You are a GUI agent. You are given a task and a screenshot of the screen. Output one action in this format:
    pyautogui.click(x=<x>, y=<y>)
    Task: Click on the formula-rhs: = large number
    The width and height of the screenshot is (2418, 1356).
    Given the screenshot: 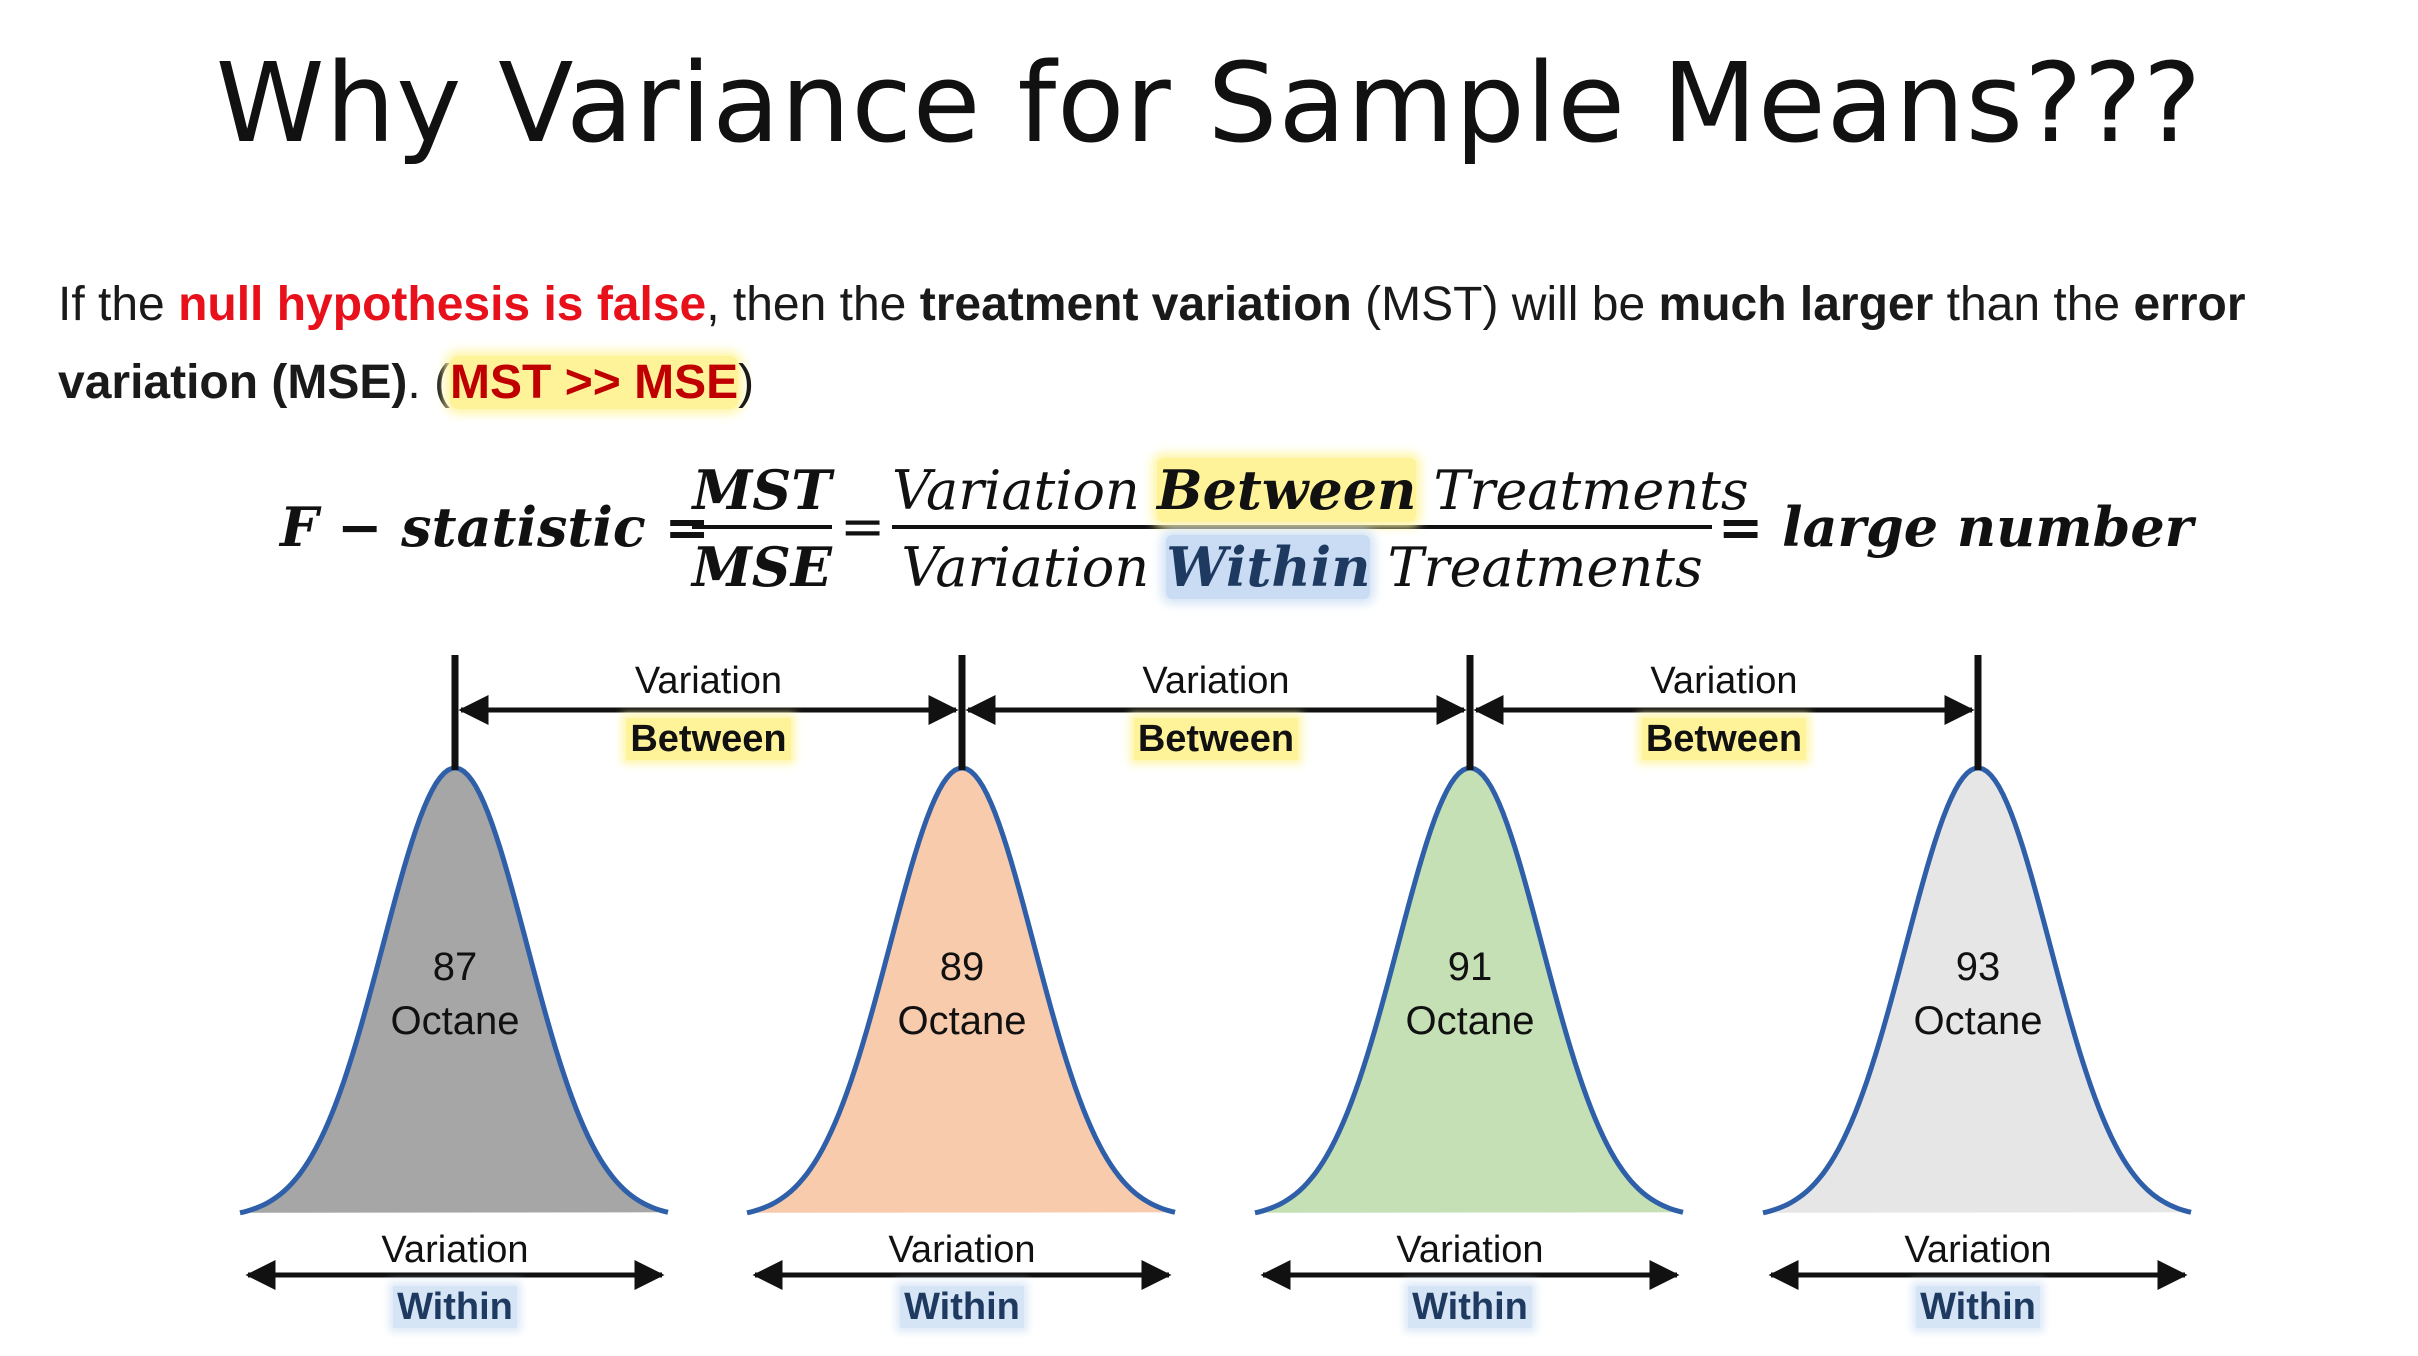 What is the action you would take?
    pyautogui.click(x=1956, y=527)
    